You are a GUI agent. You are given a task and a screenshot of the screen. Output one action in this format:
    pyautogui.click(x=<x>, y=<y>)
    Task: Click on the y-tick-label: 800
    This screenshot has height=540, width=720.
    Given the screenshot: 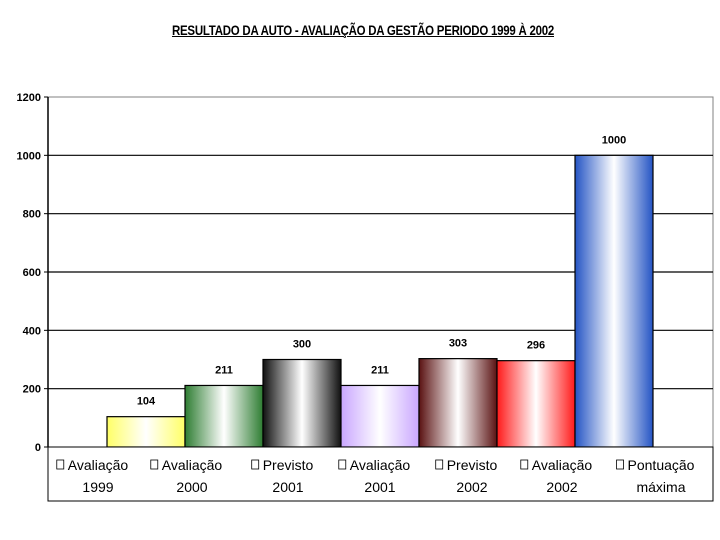 What is the action you would take?
    pyautogui.click(x=32, y=215)
    